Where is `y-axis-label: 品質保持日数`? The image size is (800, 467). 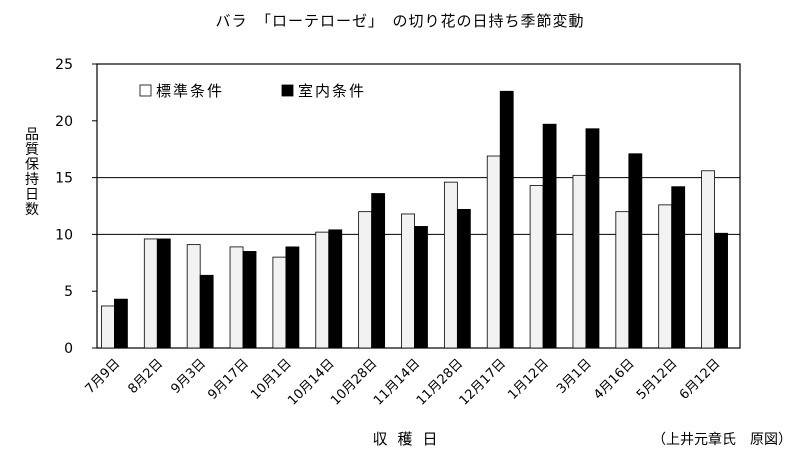
y-axis-label: 品質保持日数 is located at coordinates (32, 172).